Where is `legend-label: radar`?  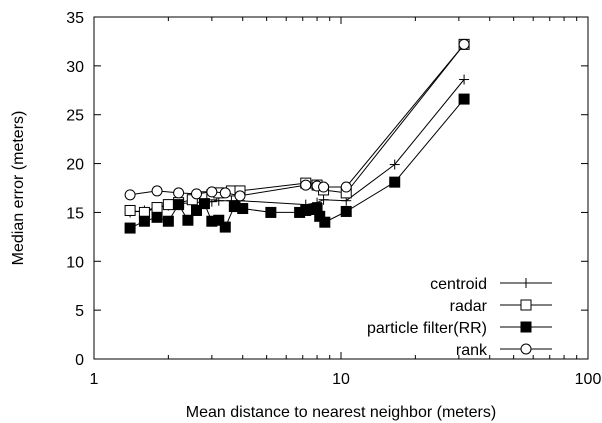 legend-label: radar is located at coordinates (469, 306).